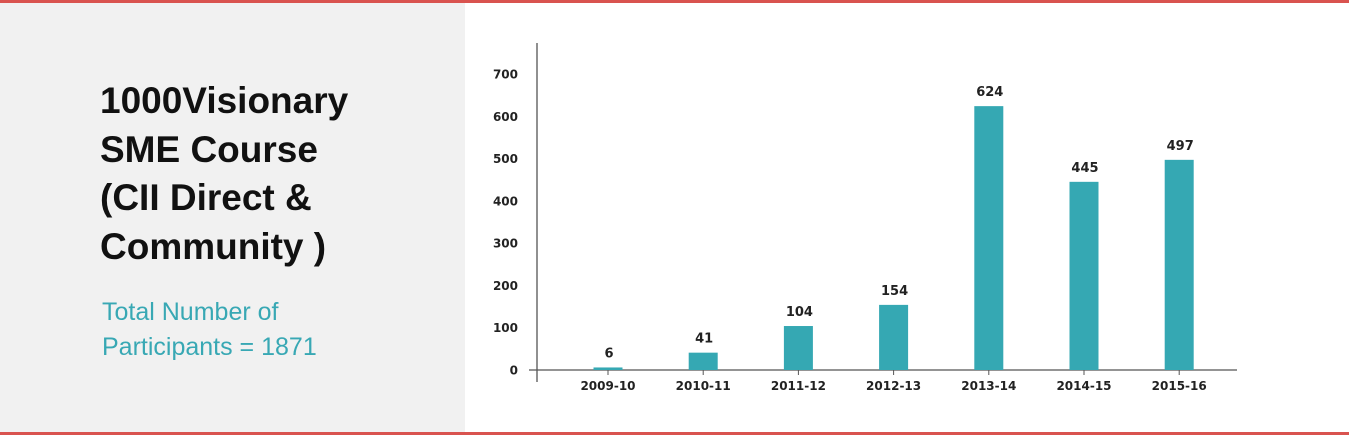 This screenshot has width=1349, height=436. I want to click on y-axis: 0 100 200 300 400 500 600 700, so click(515, 212).